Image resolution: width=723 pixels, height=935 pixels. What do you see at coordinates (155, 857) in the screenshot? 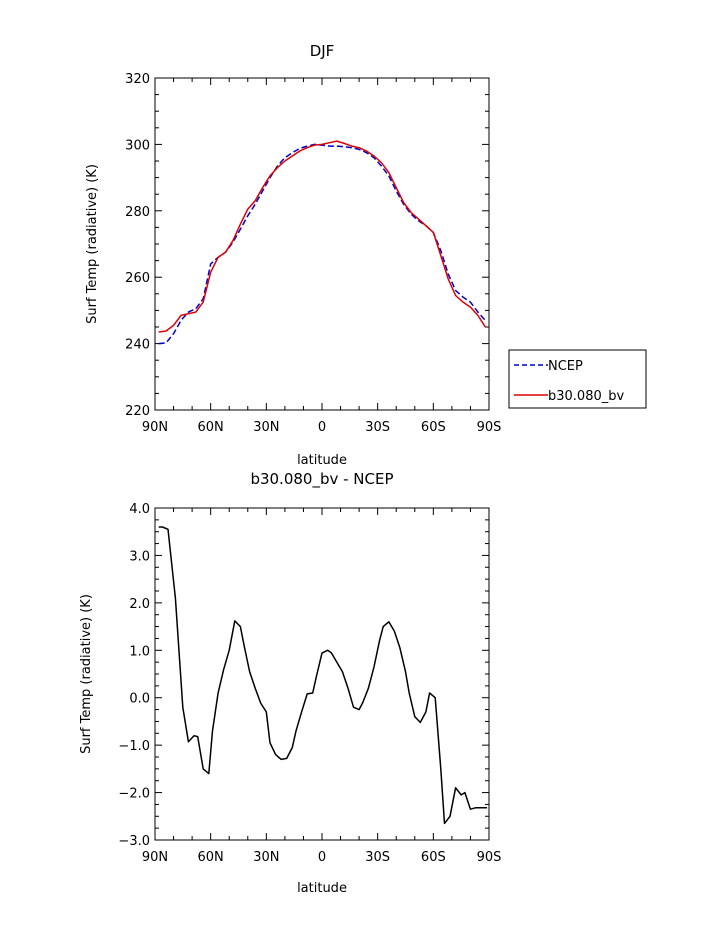
I see `chart-bottom-xtick-label: 90N` at bounding box center [155, 857].